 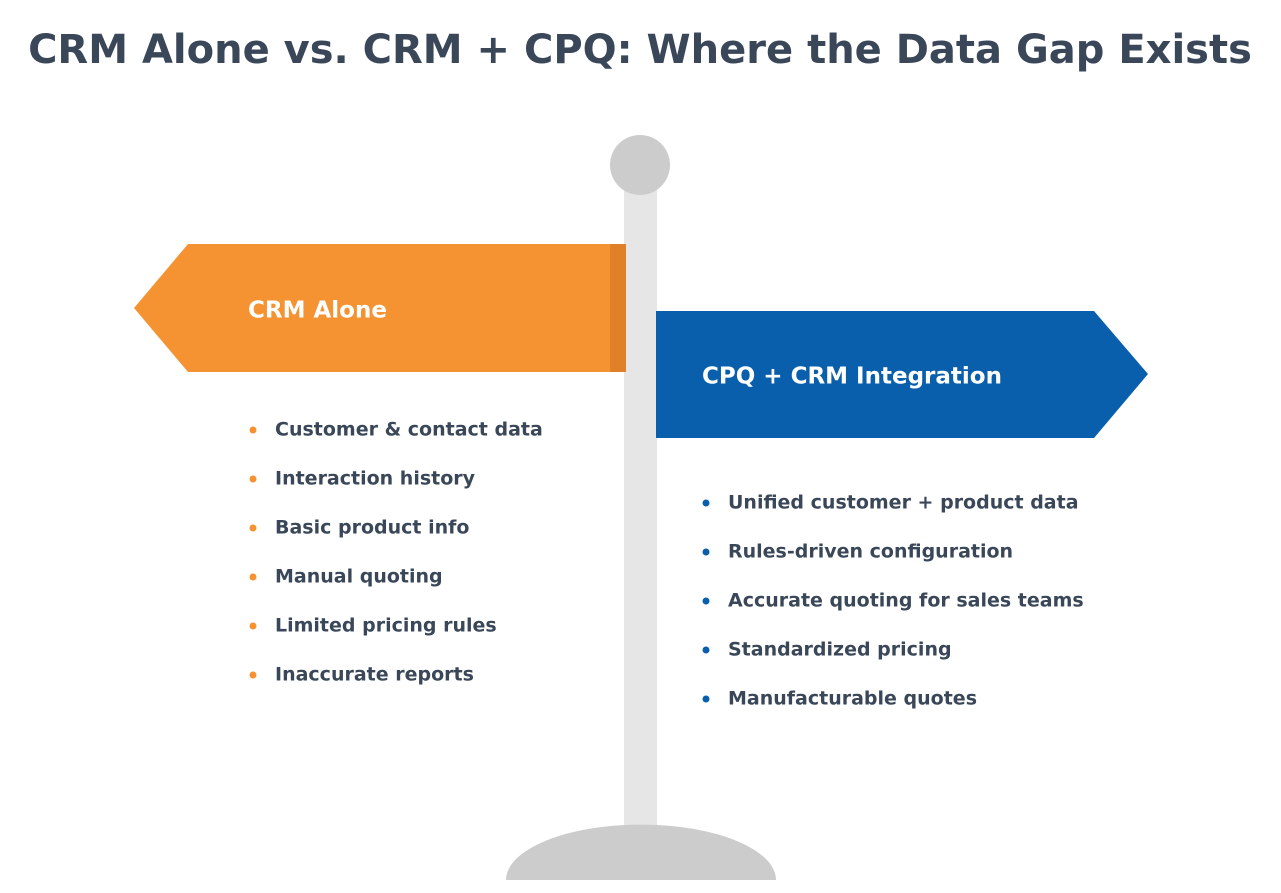 What do you see at coordinates (641, 852) in the screenshot?
I see `post-base` at bounding box center [641, 852].